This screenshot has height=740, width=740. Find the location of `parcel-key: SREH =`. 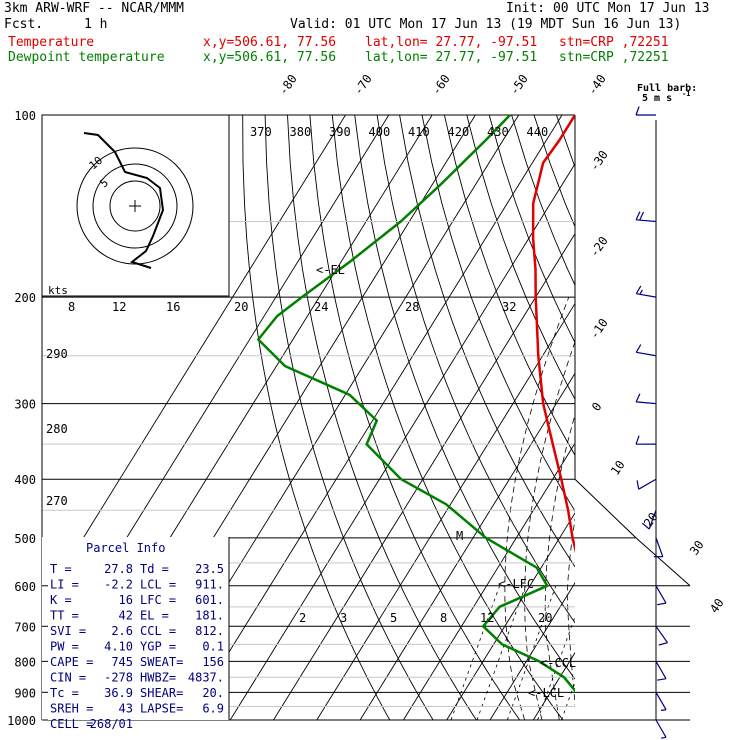

parcel-key: SREH = is located at coordinates (71, 709).